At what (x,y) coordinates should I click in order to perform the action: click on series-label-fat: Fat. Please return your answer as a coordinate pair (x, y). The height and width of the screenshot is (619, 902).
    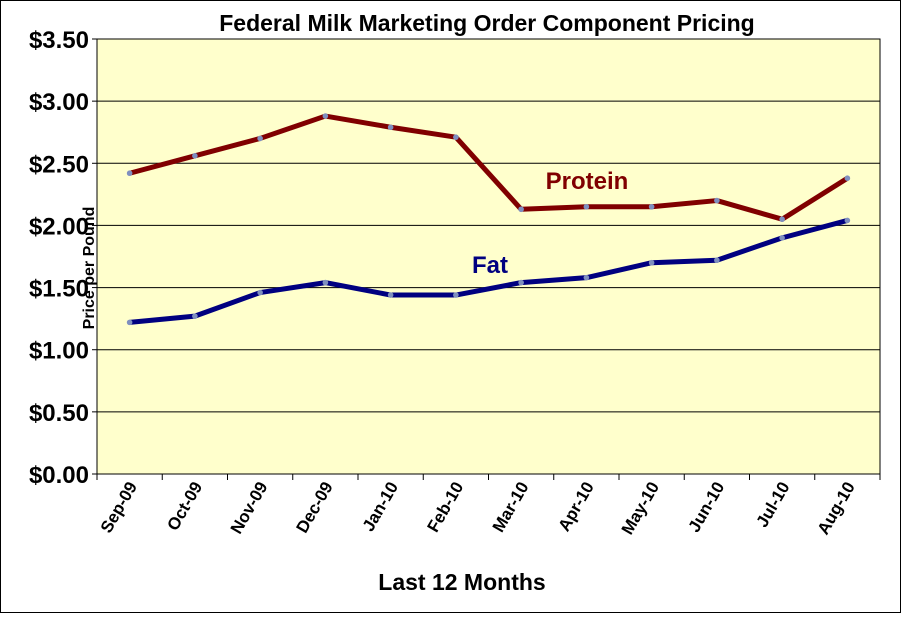
    Looking at the image, I should click on (490, 265).